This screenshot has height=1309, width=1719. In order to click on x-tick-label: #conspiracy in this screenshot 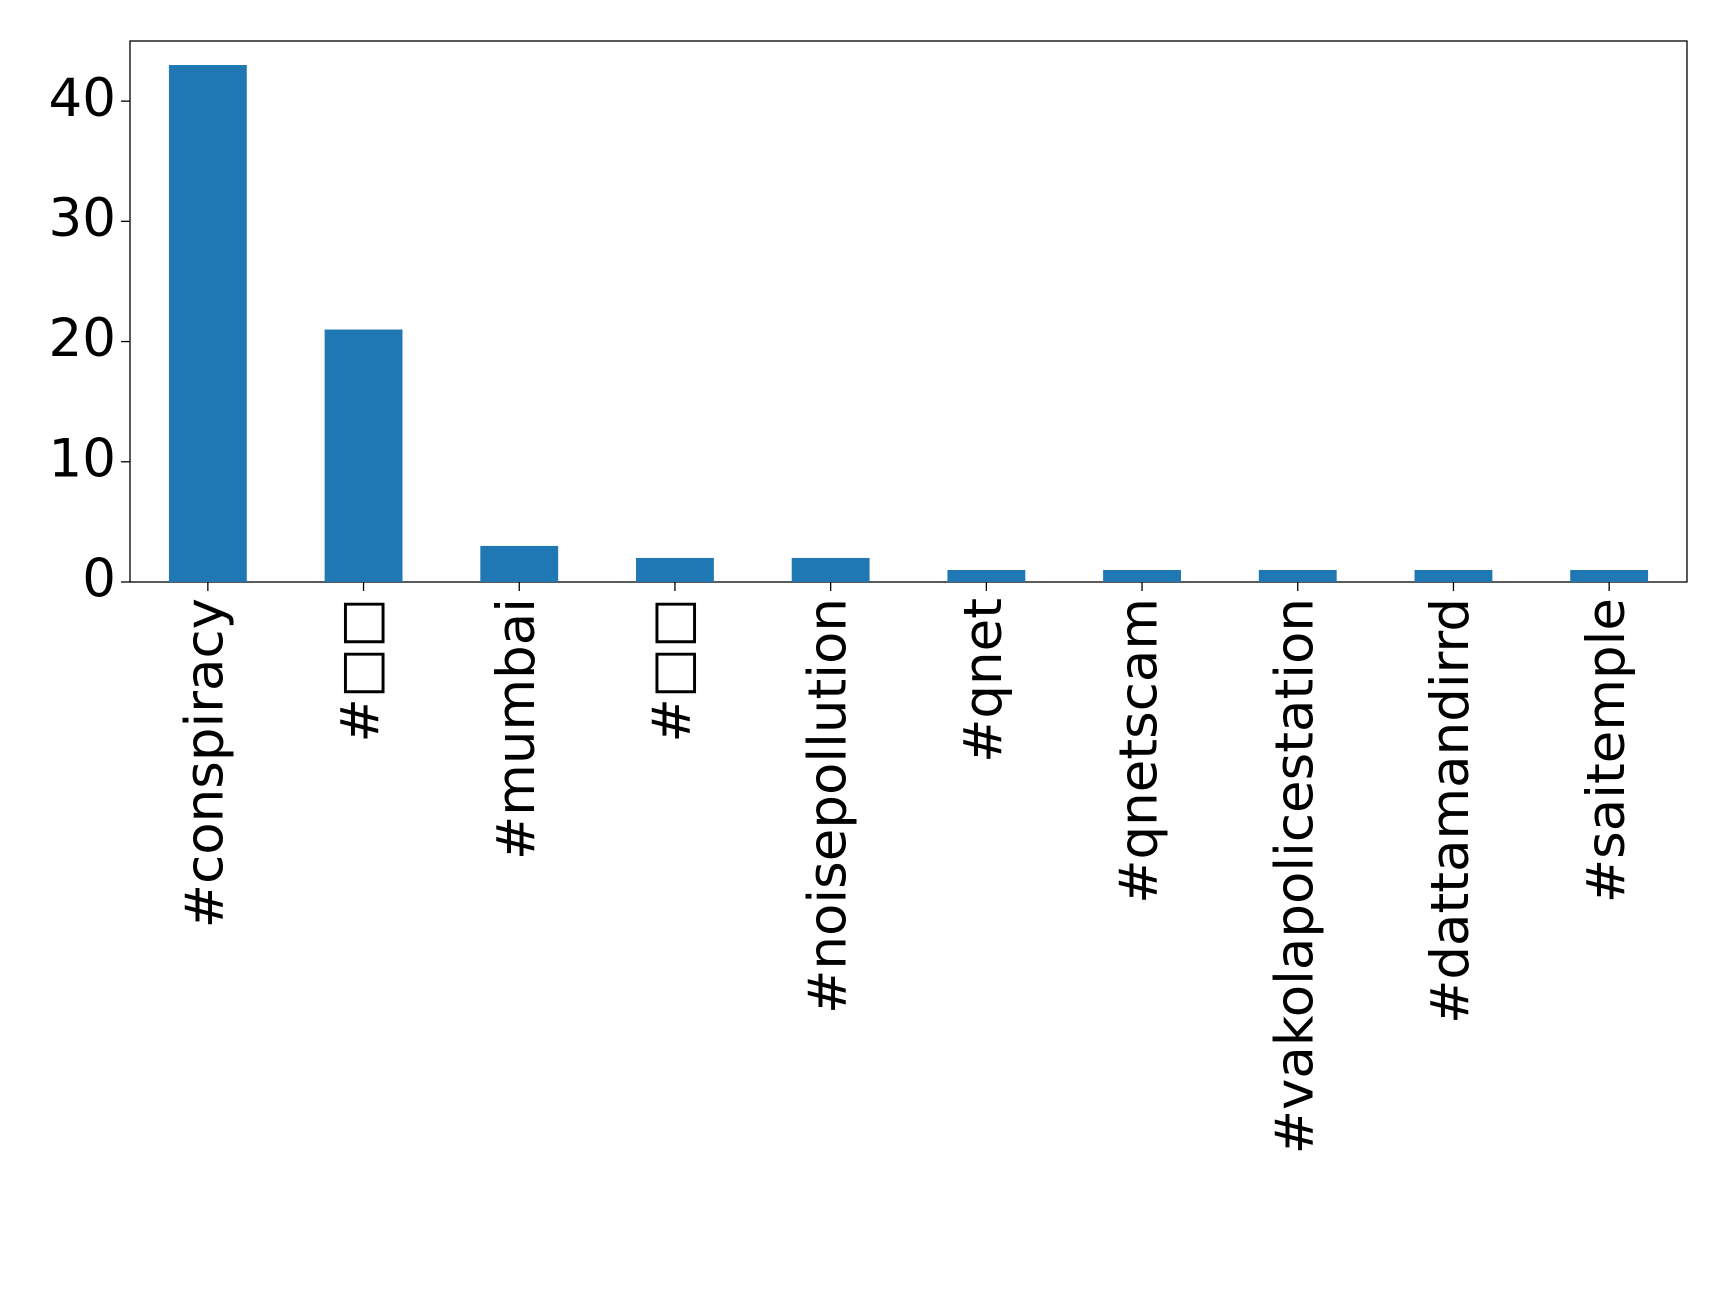, I will do `click(204, 763)`.